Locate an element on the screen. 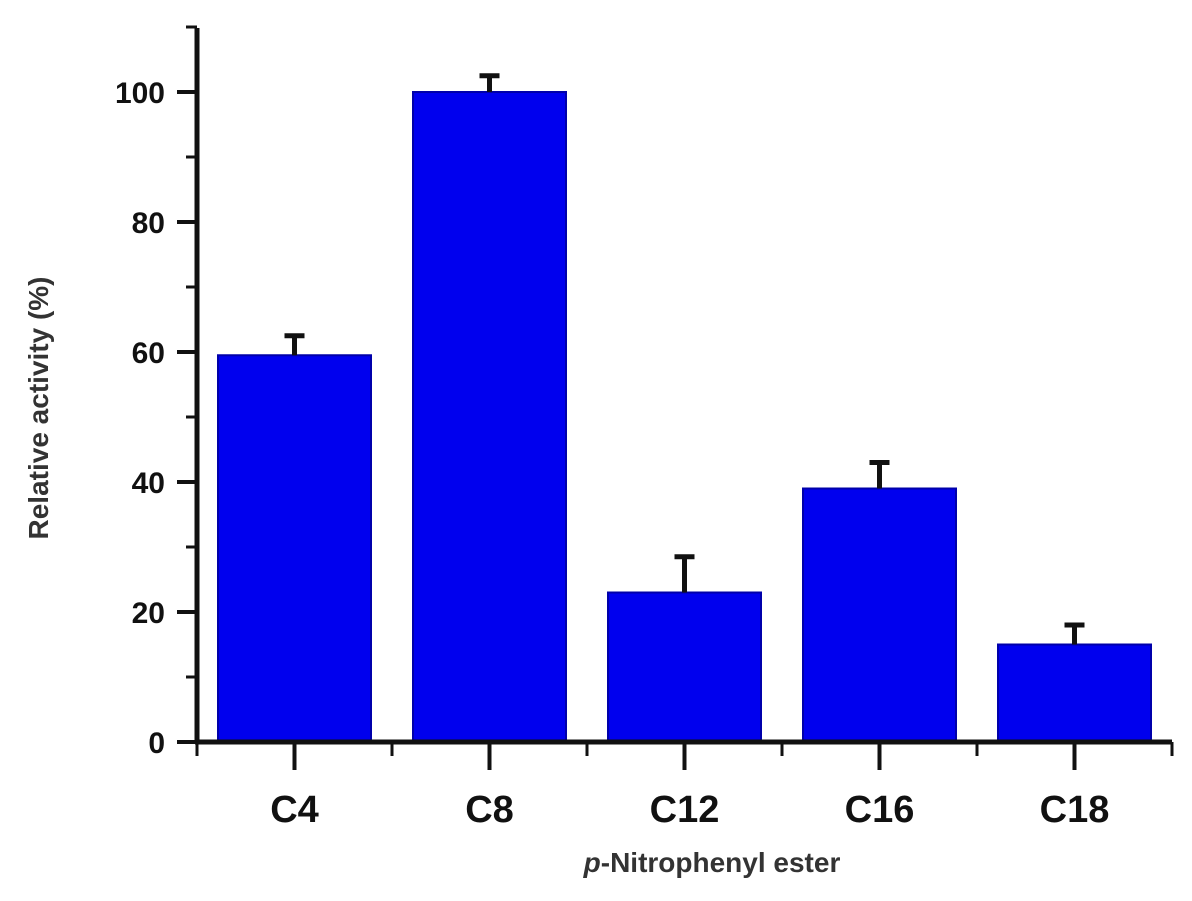 The image size is (1192, 901). bar-c16 is located at coordinates (879, 615).